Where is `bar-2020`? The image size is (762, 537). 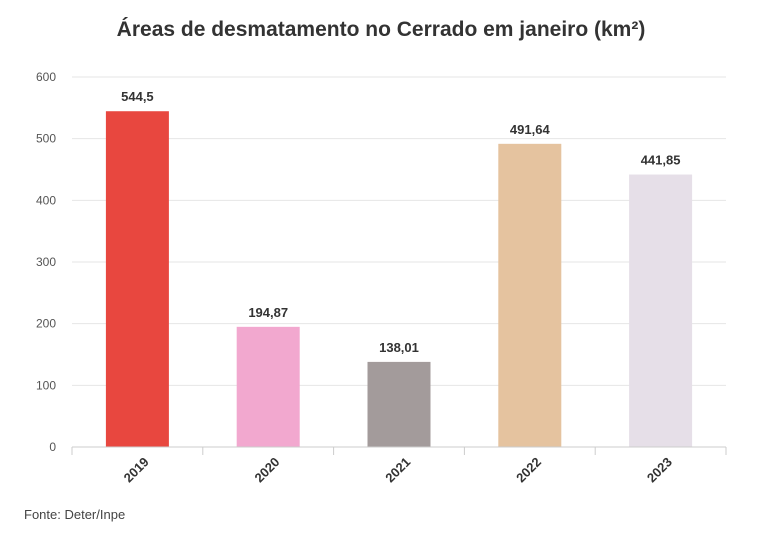 bar-2020 is located at coordinates (268, 386).